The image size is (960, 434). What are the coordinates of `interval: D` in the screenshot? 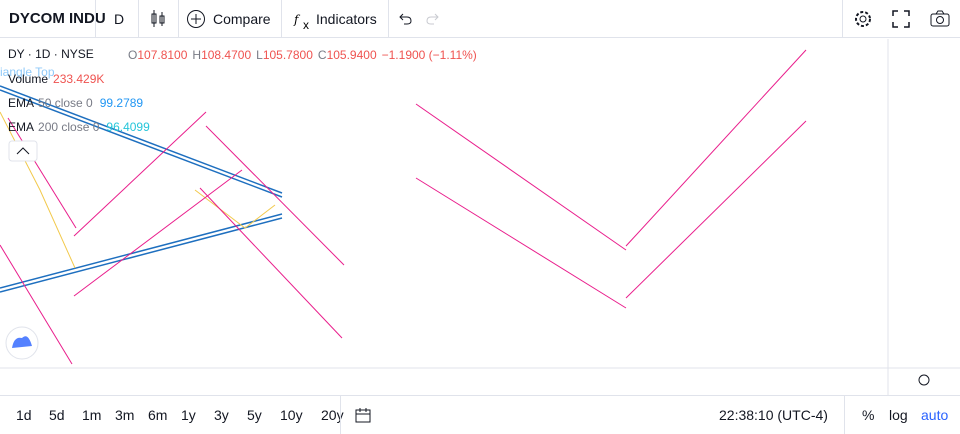 It's located at (119, 19).